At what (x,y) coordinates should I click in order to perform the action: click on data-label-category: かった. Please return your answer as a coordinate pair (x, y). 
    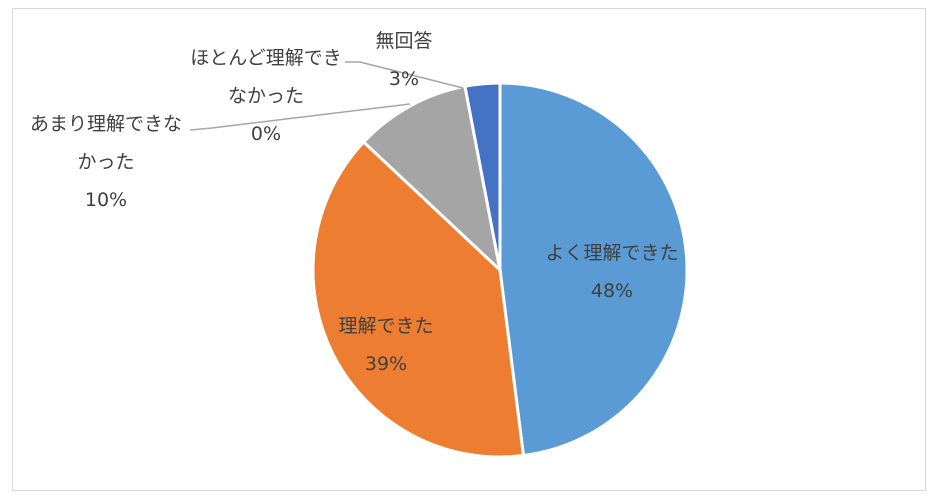
    Looking at the image, I should click on (105, 162).